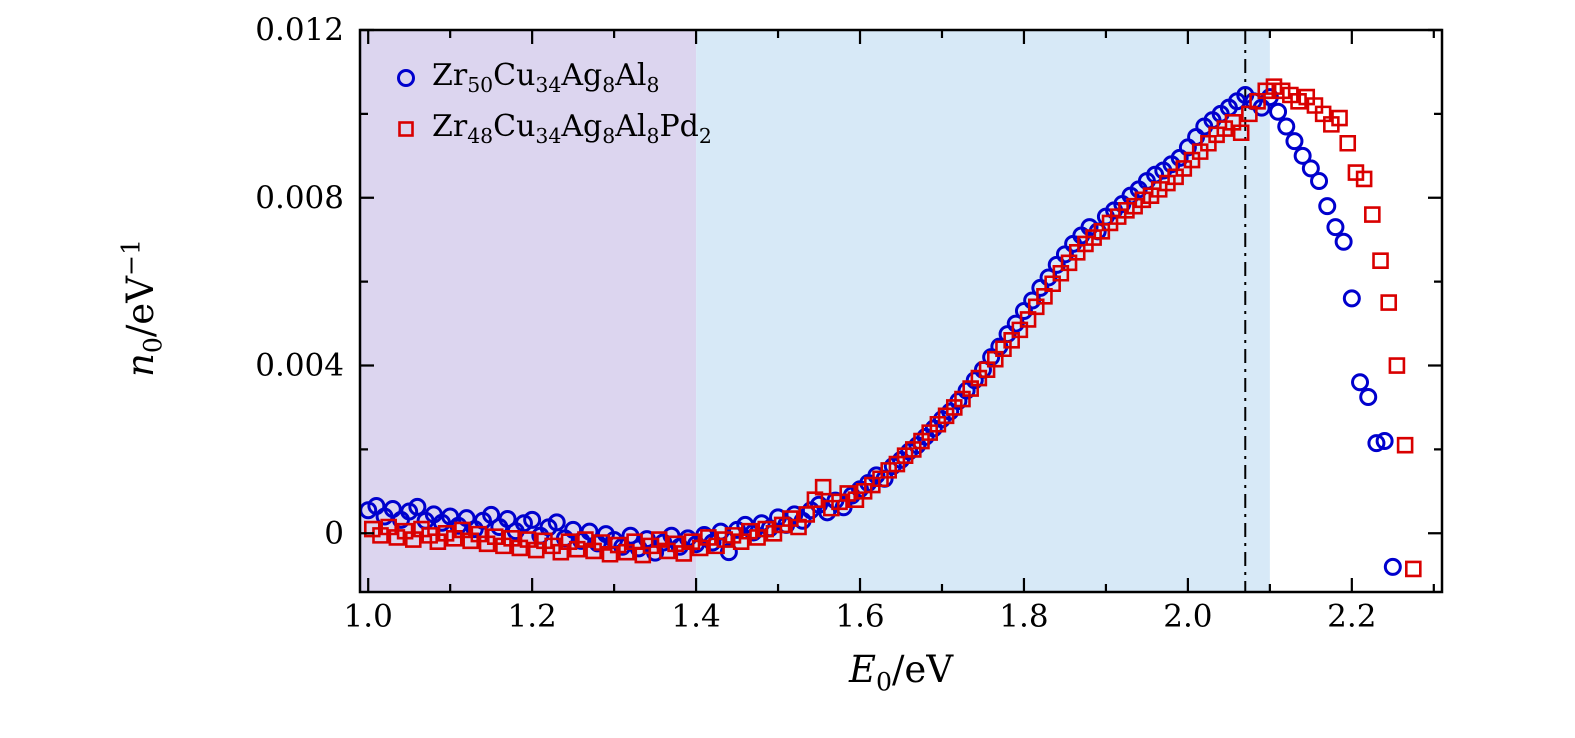 The image size is (1575, 738). I want to click on x-tick-label: 1.0, so click(368, 616).